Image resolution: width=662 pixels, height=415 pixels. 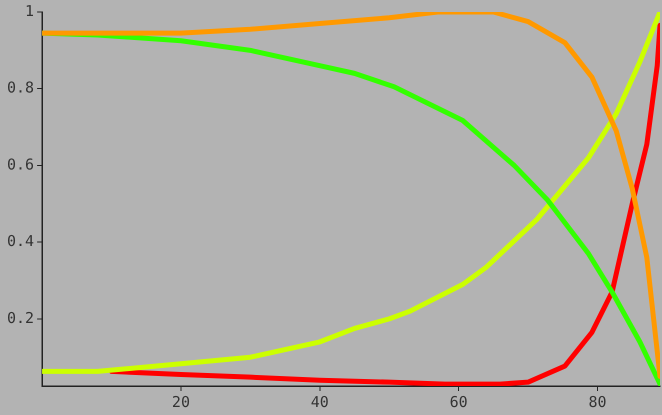 I want to click on y-tick-label: 0.6, so click(x=20, y=164).